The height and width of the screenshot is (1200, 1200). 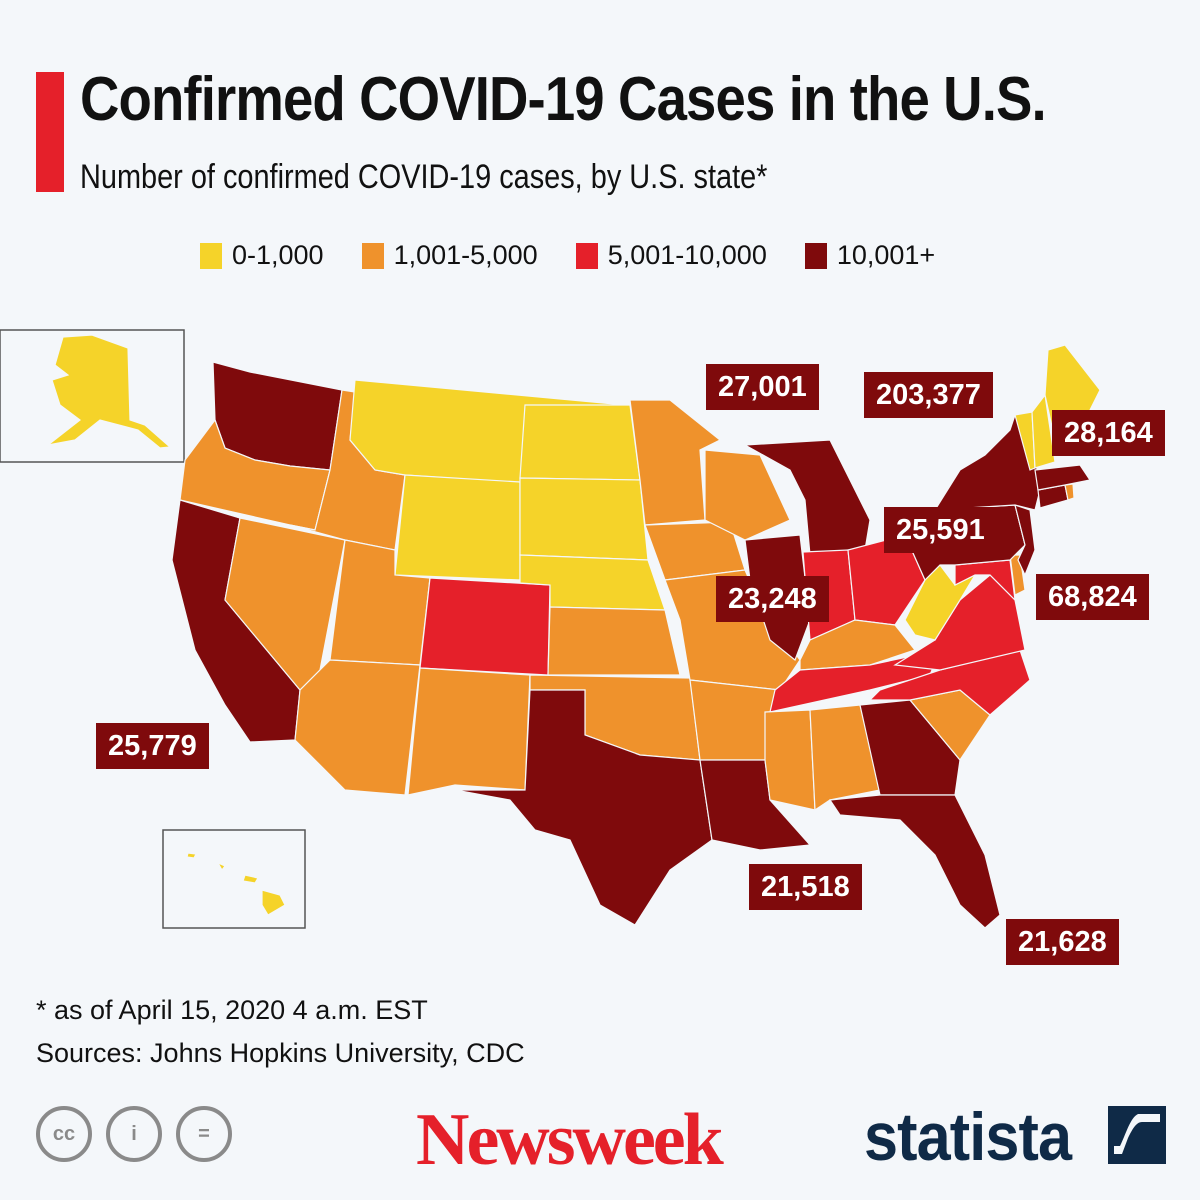 What do you see at coordinates (236, 884) in the screenshot?
I see `state-HI` at bounding box center [236, 884].